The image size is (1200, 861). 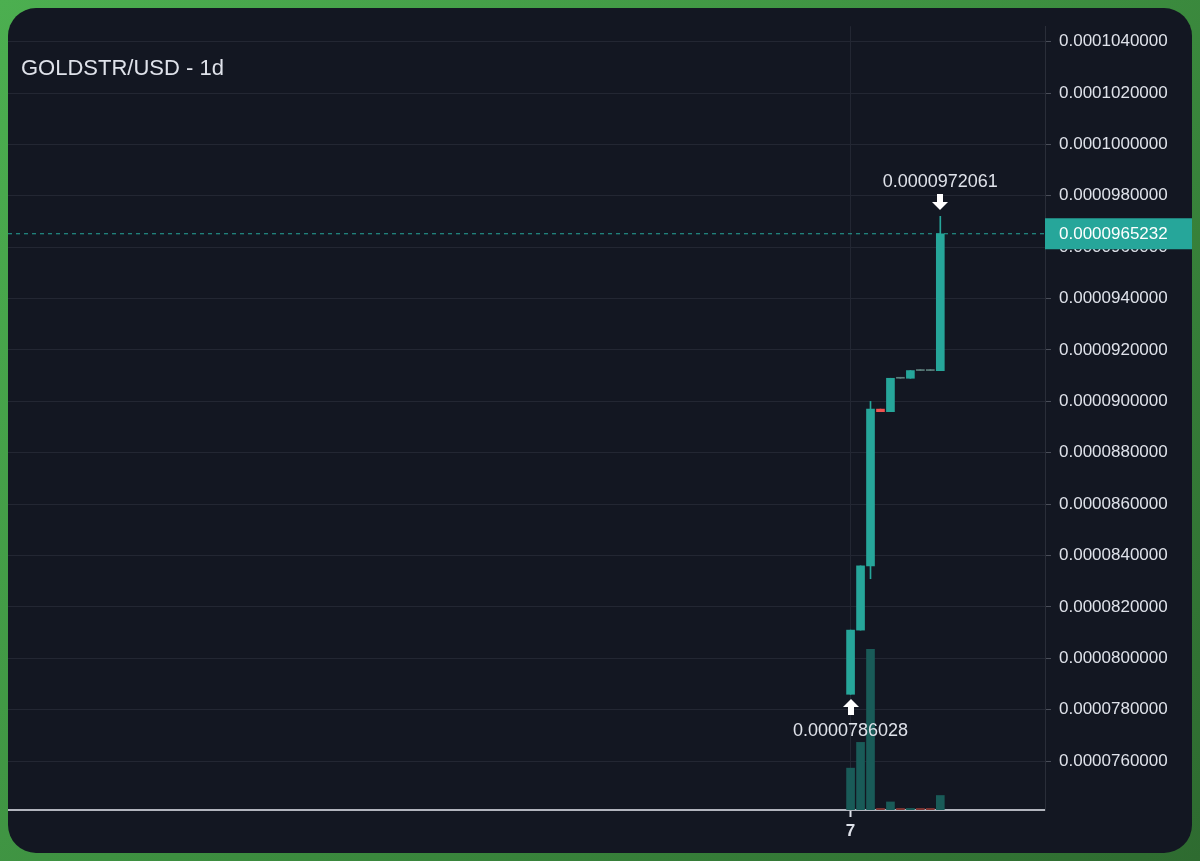 I want to click on ref-line-label: 0.0000965232, so click(x=1113, y=234).